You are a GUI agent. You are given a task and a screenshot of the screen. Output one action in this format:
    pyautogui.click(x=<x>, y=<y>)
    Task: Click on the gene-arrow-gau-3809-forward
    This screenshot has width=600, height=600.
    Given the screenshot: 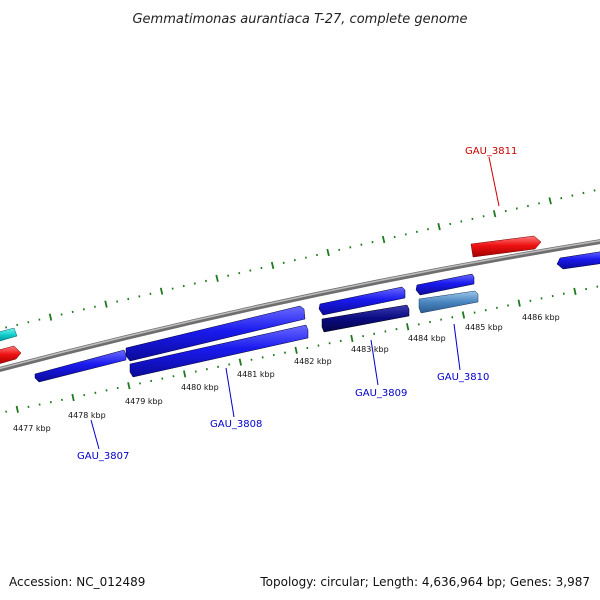 What is the action you would take?
    pyautogui.click(x=362, y=301)
    